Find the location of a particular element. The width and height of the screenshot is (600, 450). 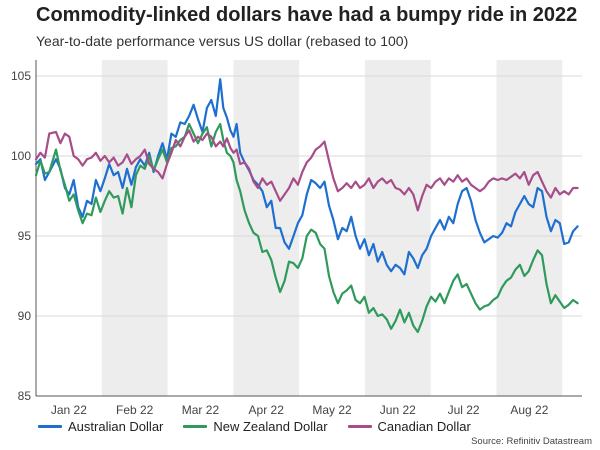

y-tick-label-90: 90 is located at coordinates (25, 316).